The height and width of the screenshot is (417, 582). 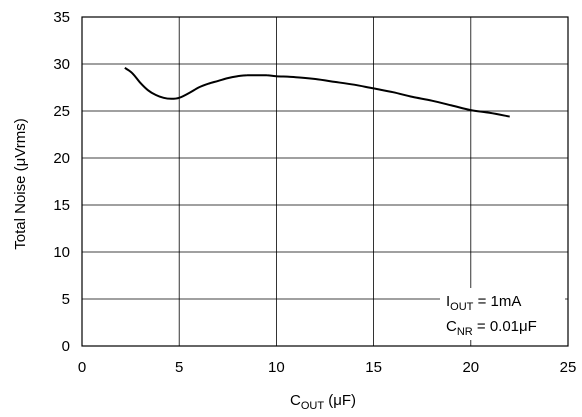 What do you see at coordinates (483, 303) in the screenshot?
I see `annotation-iout: IOUT = 1mA` at bounding box center [483, 303].